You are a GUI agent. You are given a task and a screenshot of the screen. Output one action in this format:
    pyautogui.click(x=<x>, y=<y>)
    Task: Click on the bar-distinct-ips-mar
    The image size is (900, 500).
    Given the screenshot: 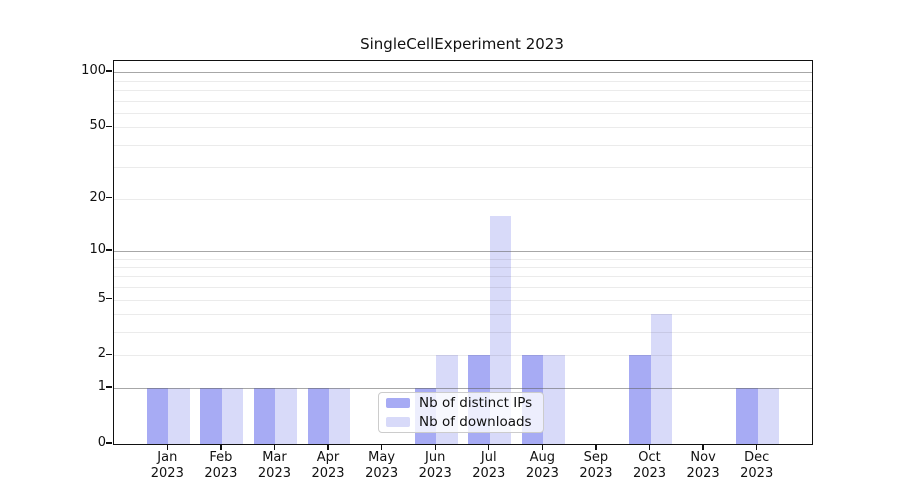 What is the action you would take?
    pyautogui.click(x=265, y=416)
    